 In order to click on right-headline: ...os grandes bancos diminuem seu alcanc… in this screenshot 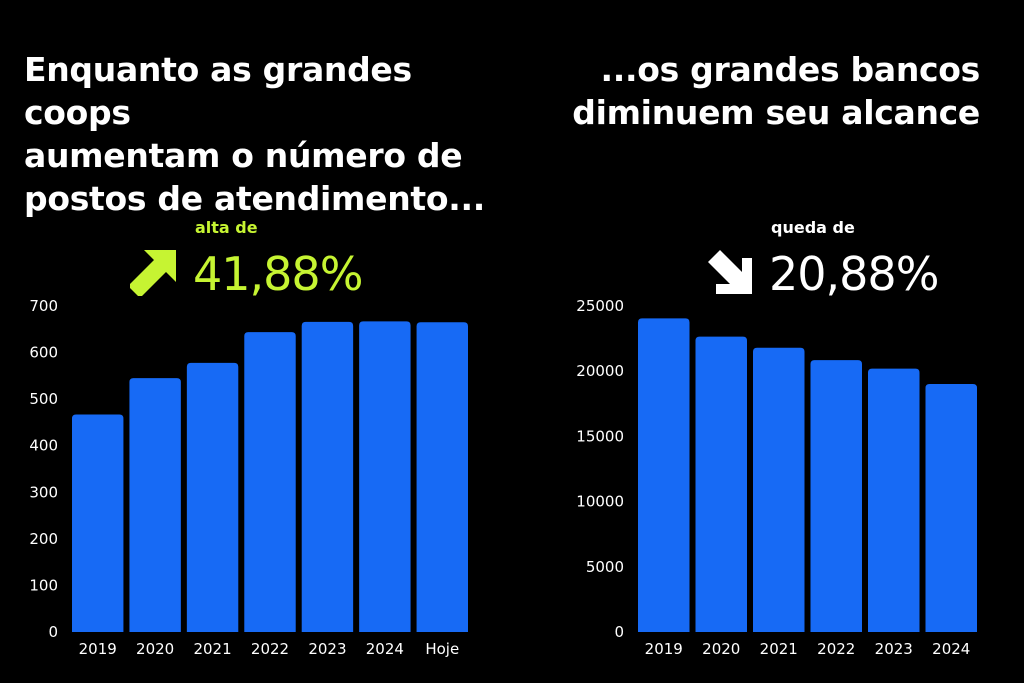, I will do `click(770, 91)`.